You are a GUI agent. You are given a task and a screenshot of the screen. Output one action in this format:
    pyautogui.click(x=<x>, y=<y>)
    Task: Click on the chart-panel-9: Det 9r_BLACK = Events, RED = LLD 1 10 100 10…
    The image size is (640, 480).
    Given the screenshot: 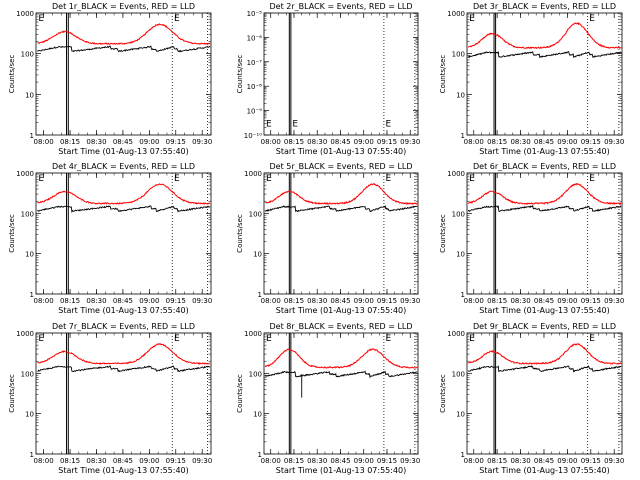 What is the action you would take?
    pyautogui.click(x=531, y=398)
    